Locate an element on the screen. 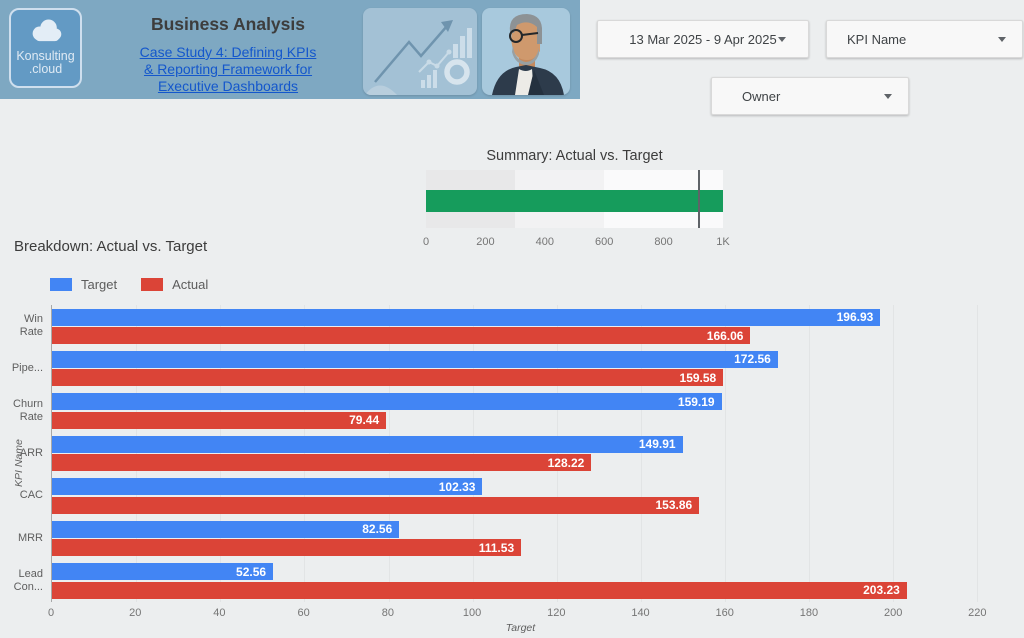 The image size is (1024, 638). category-group: 159.19 79.44 is located at coordinates (521, 411).